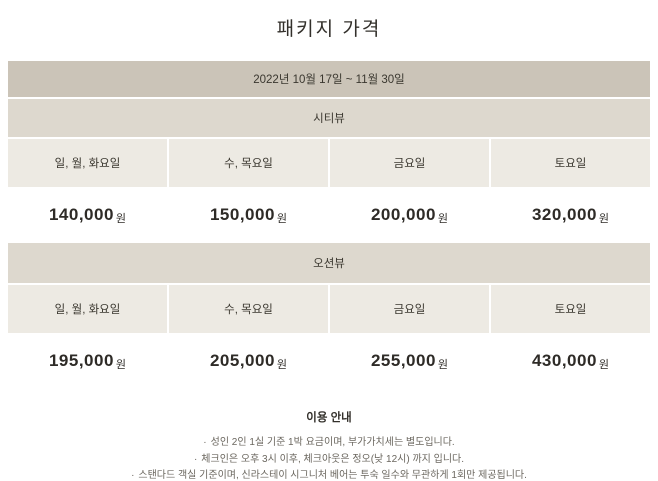 This screenshot has width=658, height=481. What do you see at coordinates (329, 118) in the screenshot?
I see `section-header-cityview: 시티뷰` at bounding box center [329, 118].